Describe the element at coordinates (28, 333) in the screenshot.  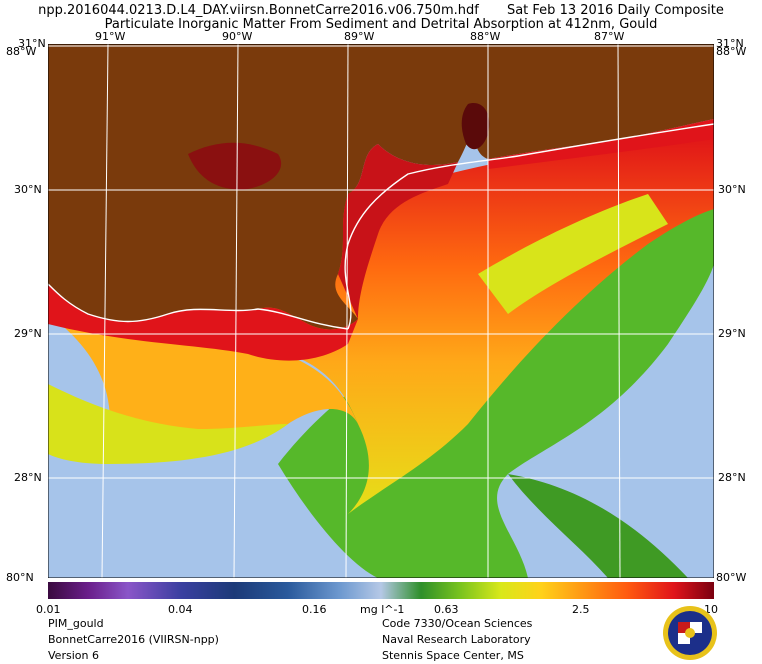
I see `lat-label-29n-left: 29°N` at that location.